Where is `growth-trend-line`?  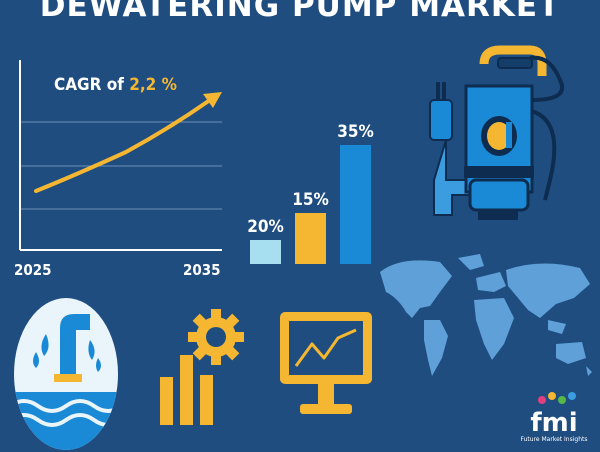 growth-trend-line is located at coordinates (123, 145).